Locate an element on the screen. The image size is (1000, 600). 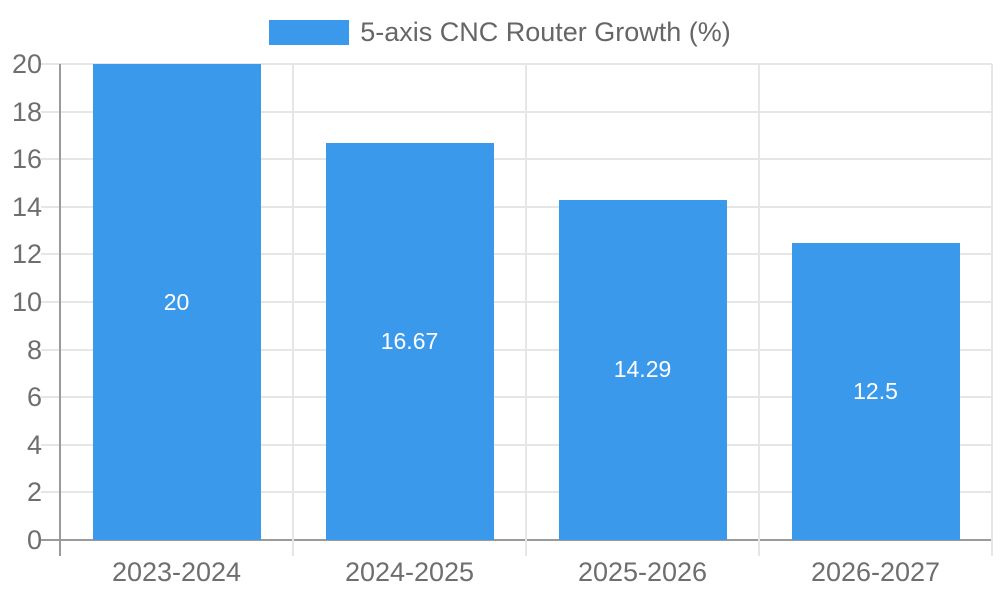
legend-label: 5-axis CNC Router Growth (%) is located at coordinates (545, 32).